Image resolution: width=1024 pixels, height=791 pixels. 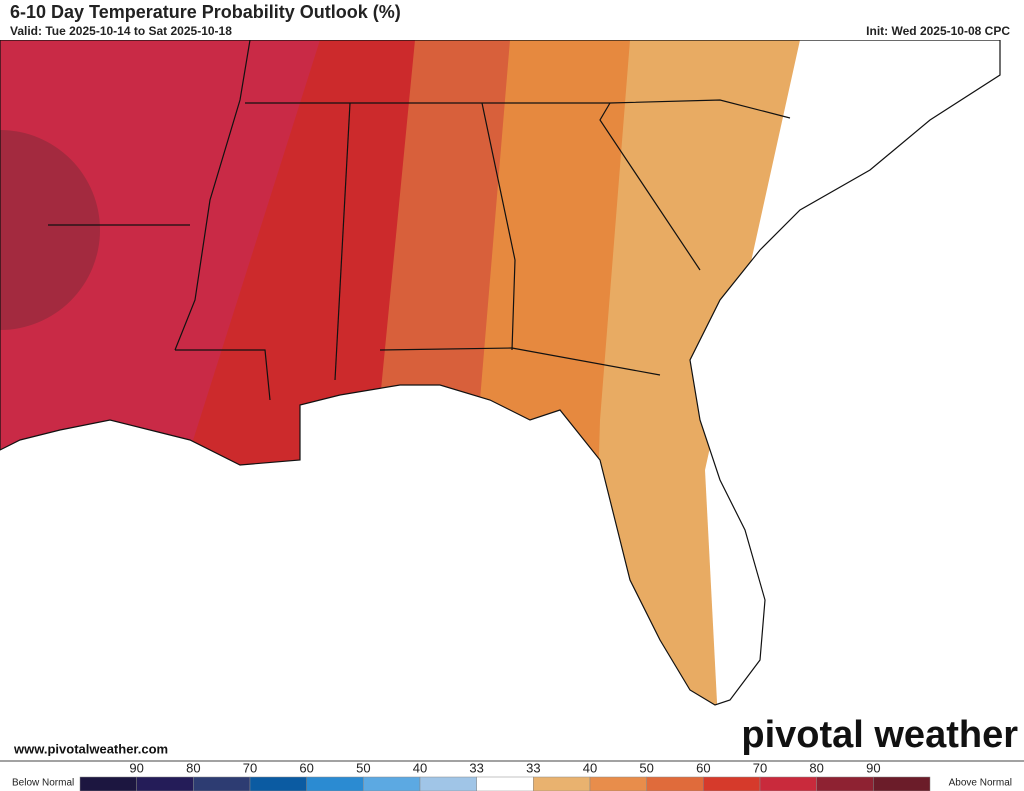 What do you see at coordinates (980, 783) in the screenshot?
I see `legend-above-label: Above Normal` at bounding box center [980, 783].